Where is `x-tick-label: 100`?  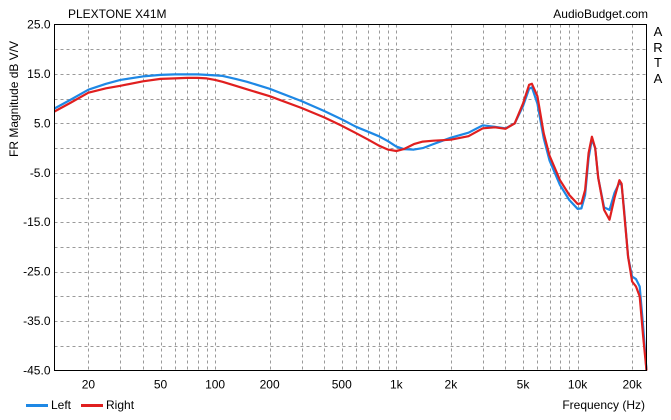
x-tick-label: 100 is located at coordinates (215, 385).